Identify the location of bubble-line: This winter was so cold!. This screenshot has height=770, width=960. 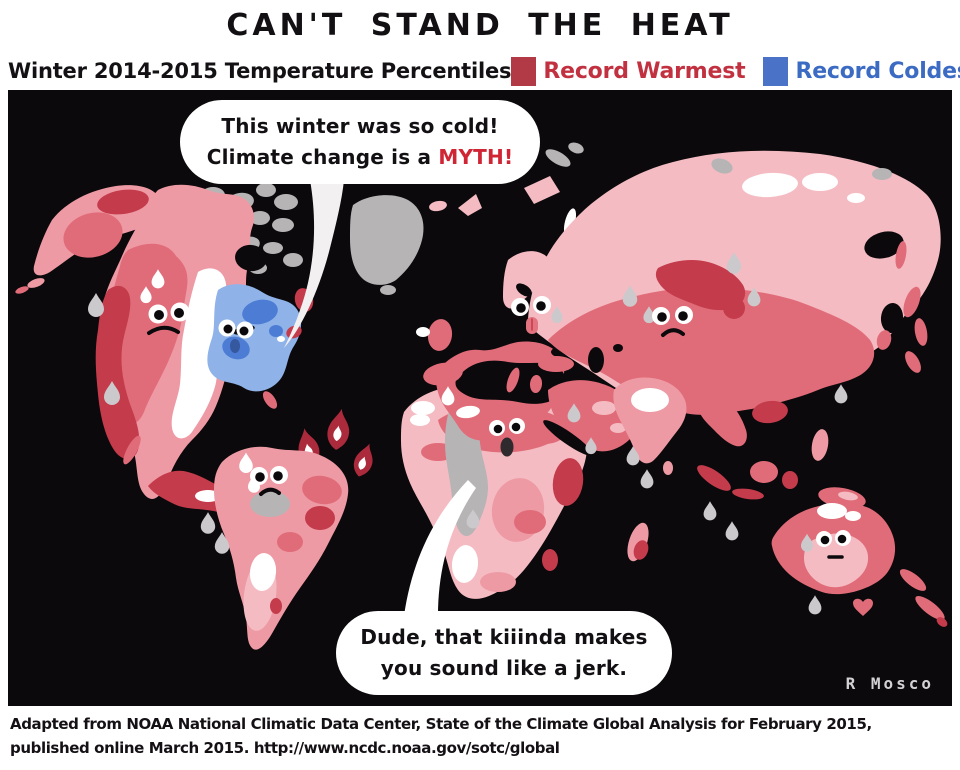
(360, 126).